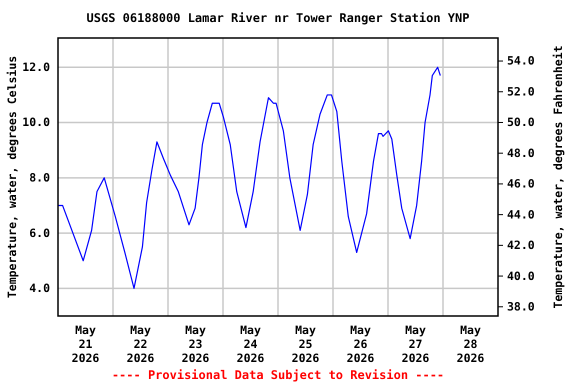 The height and width of the screenshot is (384, 576). What do you see at coordinates (39, 288) in the screenshot?
I see `y-tick-label: 4.0` at bounding box center [39, 288].